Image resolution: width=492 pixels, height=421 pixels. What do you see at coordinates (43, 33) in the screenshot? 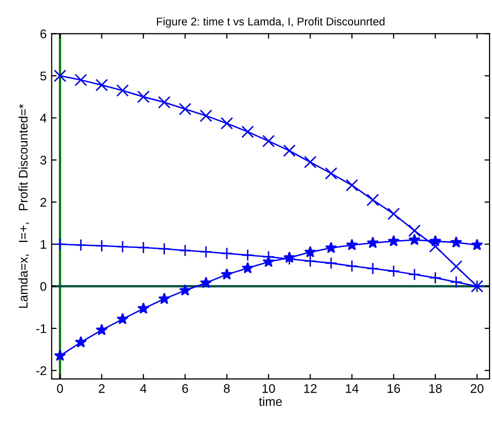
I see `y-tick-label: 6` at bounding box center [43, 33].